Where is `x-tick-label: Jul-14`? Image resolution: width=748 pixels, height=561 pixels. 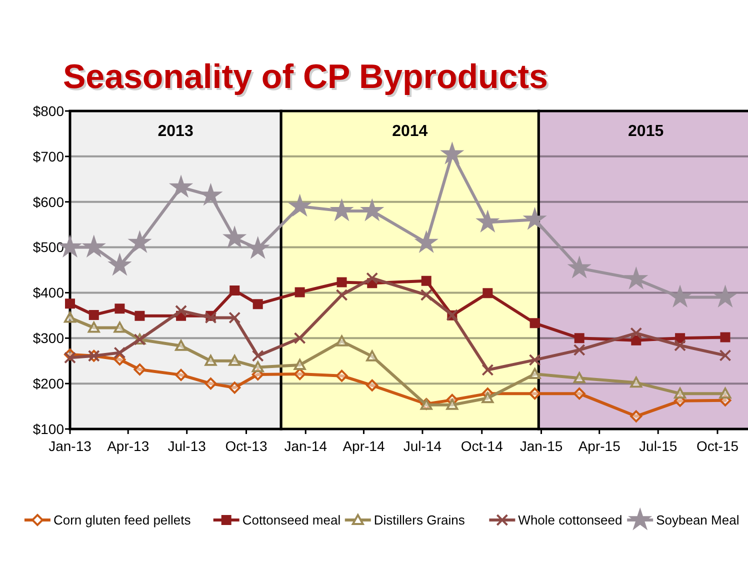
x-tick-label: Jul-14 is located at coordinates (422, 446).